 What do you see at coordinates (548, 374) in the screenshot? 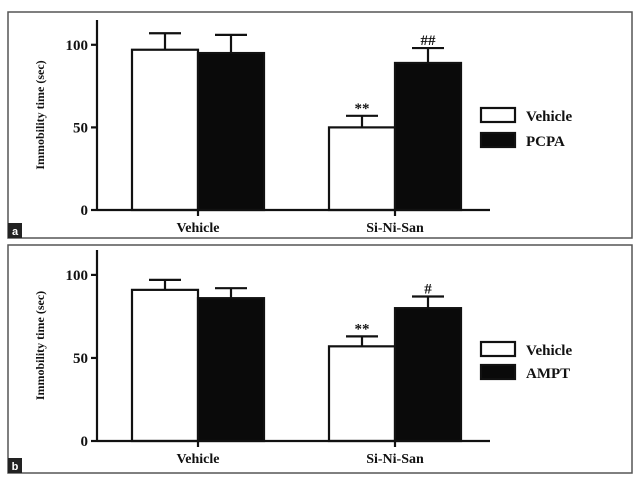
I see `legend-label: AMPT` at bounding box center [548, 374].